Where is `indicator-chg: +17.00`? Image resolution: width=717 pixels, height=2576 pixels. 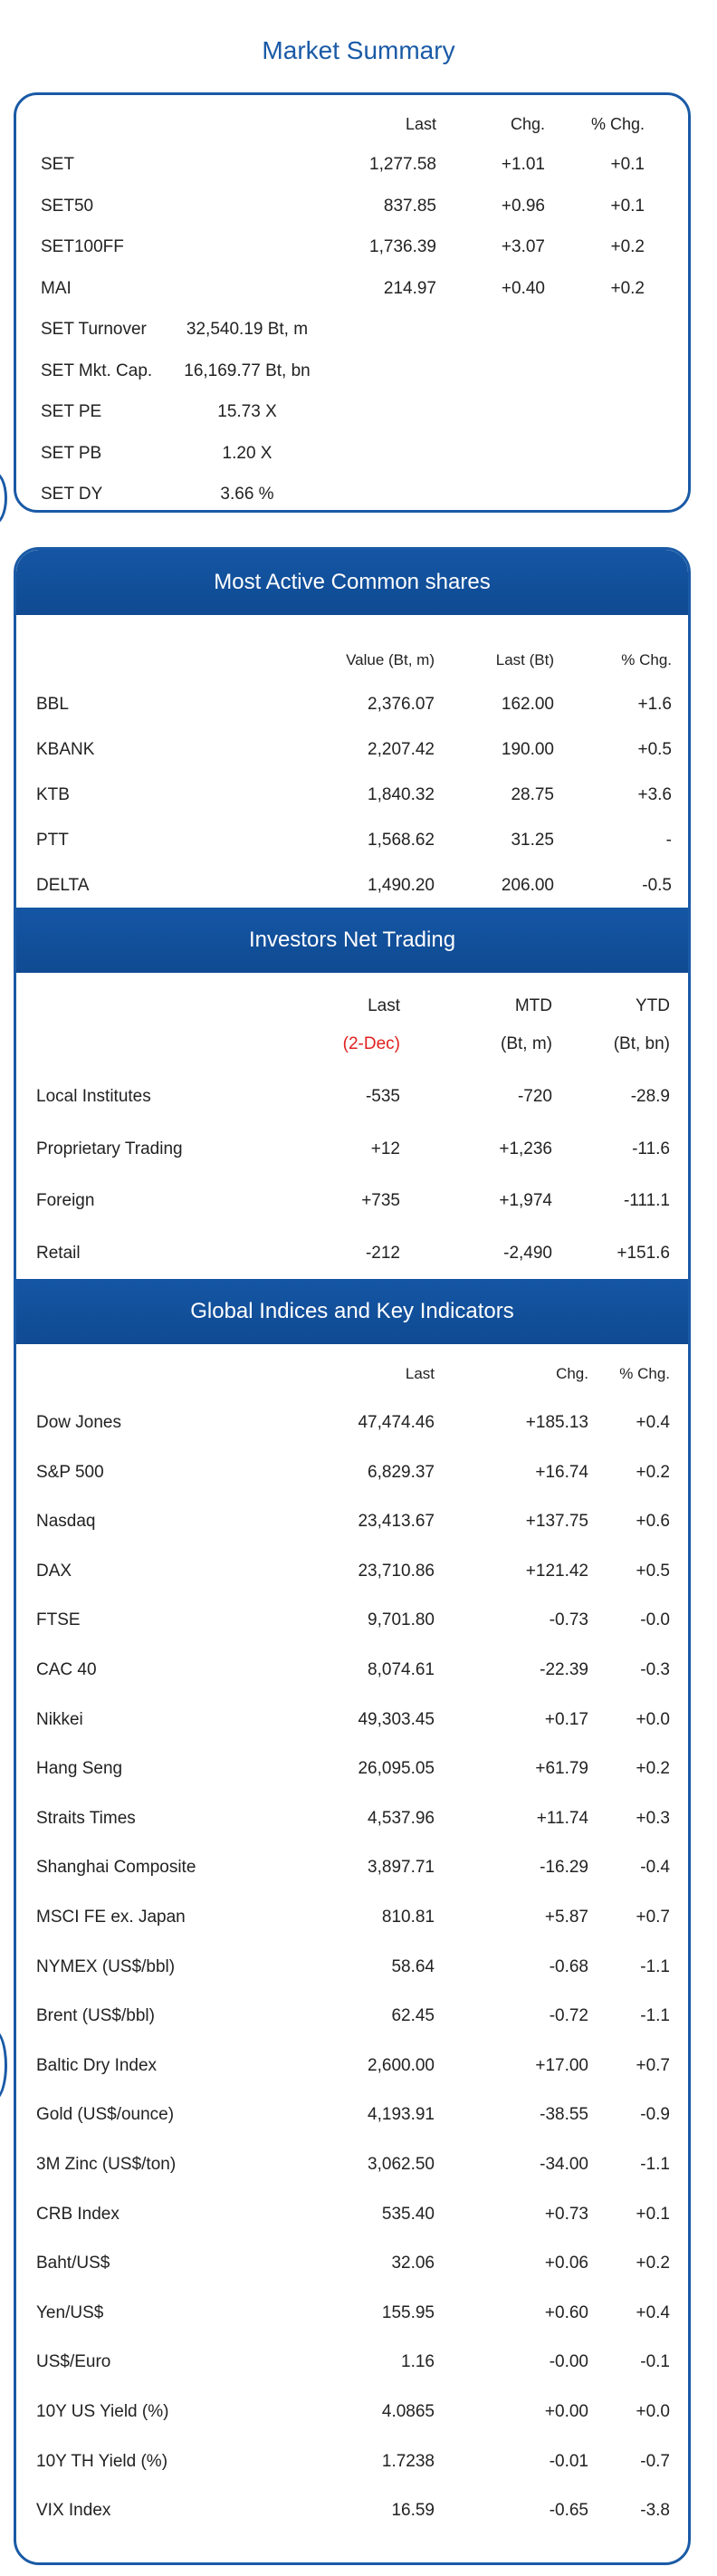
indicator-chg: +17.00 is located at coordinates (561, 2065).